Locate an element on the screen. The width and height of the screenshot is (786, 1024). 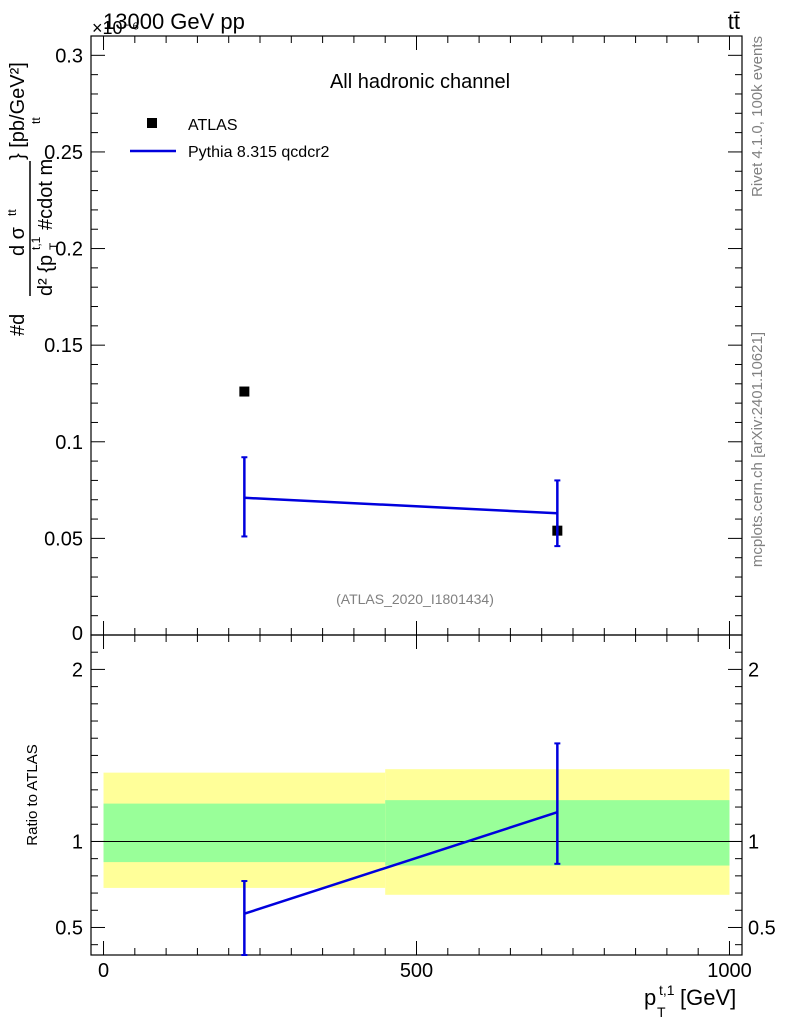
ratio-ytick-label-right: 2 is located at coordinates (753, 670).